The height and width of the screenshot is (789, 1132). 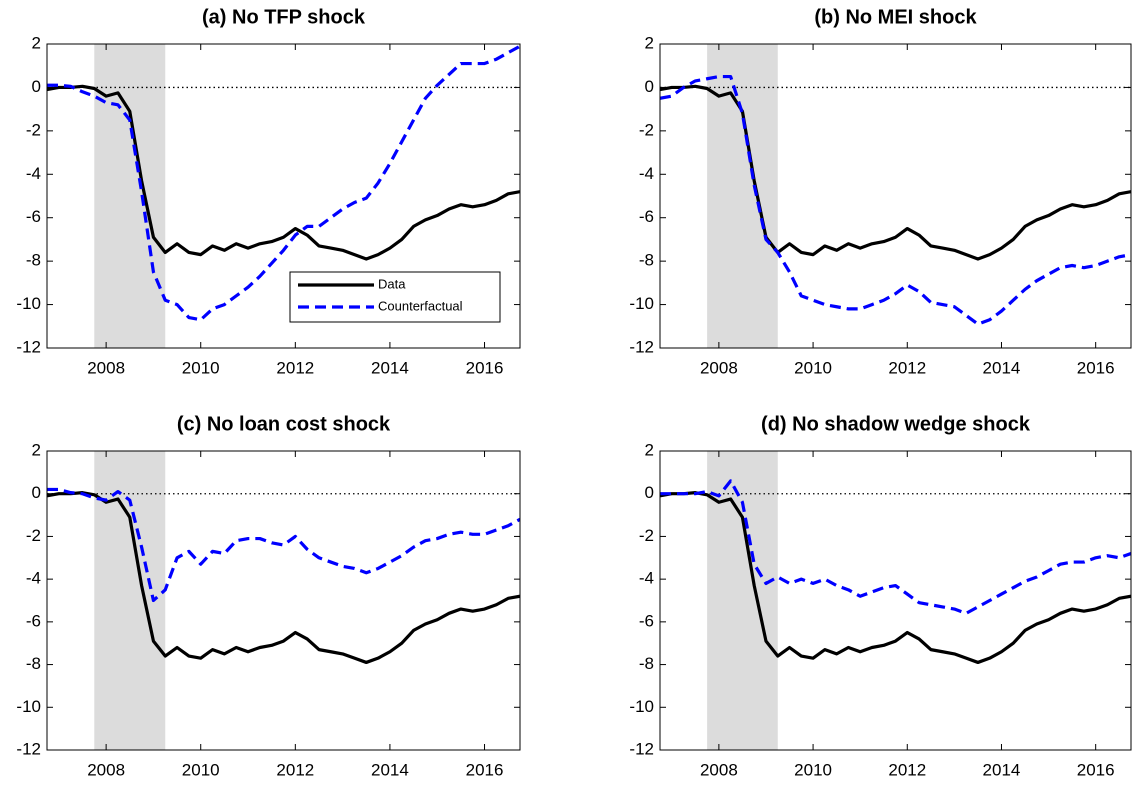 I want to click on legend-label: Data, so click(x=392, y=283).